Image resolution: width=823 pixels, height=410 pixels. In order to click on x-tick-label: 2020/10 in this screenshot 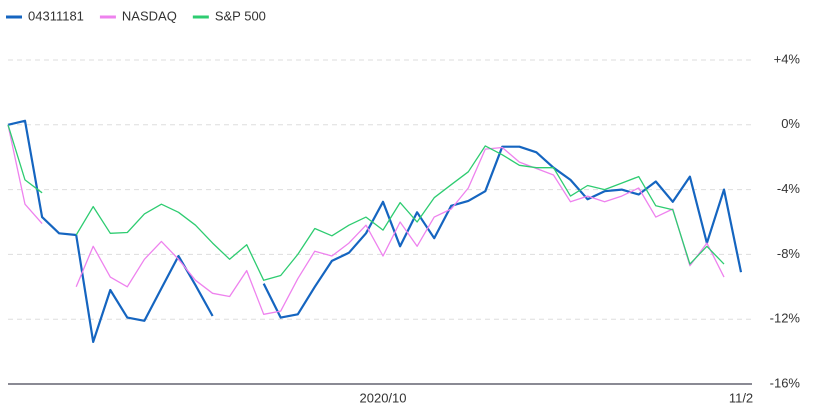, I will do `click(383, 397)`.